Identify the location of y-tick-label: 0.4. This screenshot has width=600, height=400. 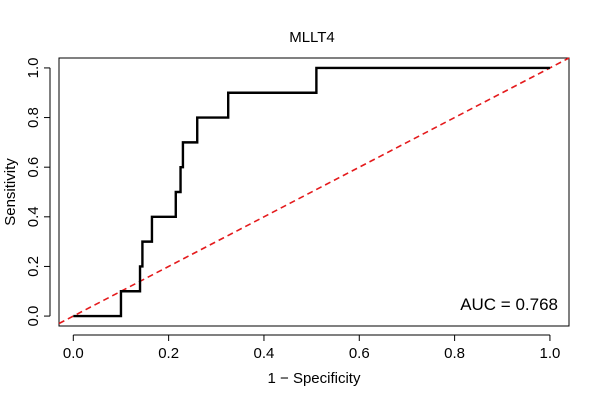
(33, 216).